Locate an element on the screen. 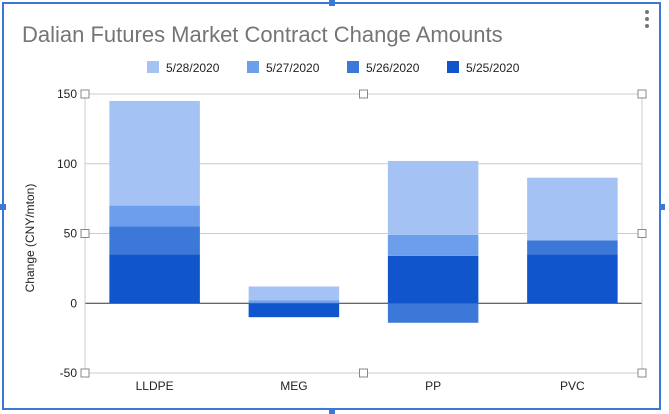  y-axis-ticks: -50 0 50 100 150 is located at coordinates (67, 233).